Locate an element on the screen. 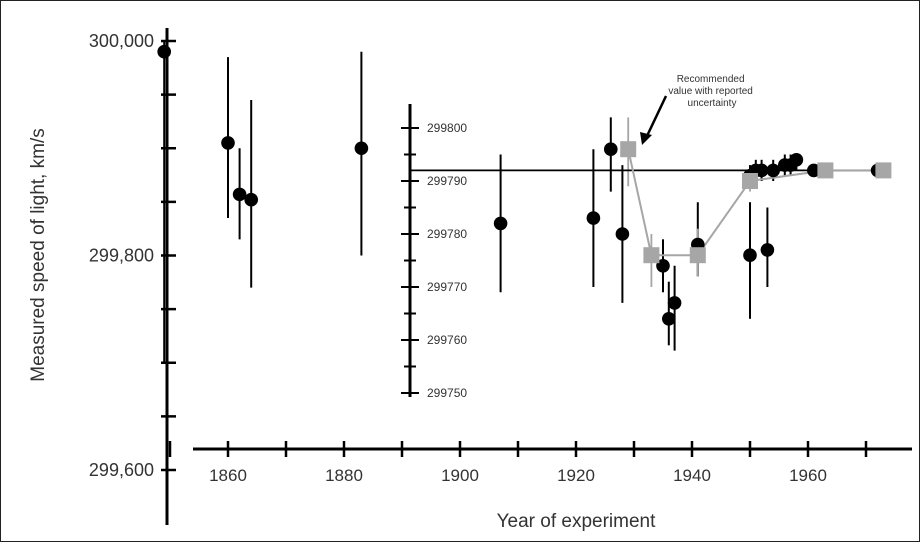 Image resolution: width=922 pixels, height=544 pixels. y-tick-label: 300,000 is located at coordinates (121, 41).